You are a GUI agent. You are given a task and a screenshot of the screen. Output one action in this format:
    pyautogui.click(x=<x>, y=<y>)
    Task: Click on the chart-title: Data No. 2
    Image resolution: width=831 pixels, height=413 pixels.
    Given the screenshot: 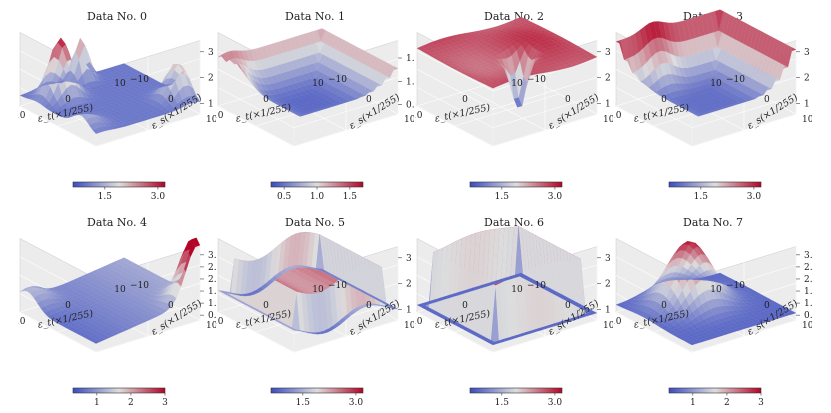 What is the action you would take?
    pyautogui.click(x=514, y=16)
    